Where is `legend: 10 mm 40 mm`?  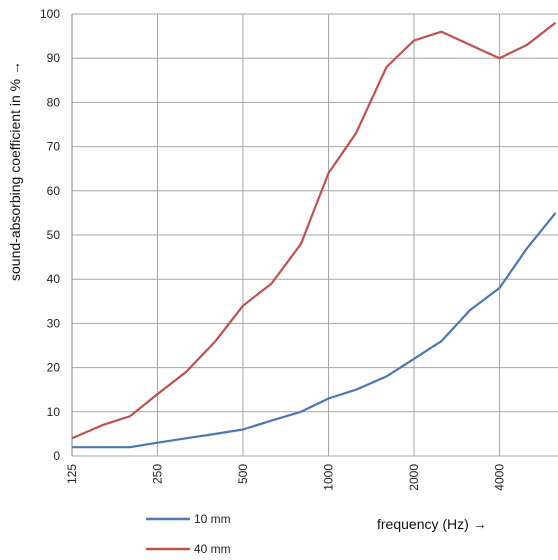 legend: 10 mm 40 mm is located at coordinates (188, 534).